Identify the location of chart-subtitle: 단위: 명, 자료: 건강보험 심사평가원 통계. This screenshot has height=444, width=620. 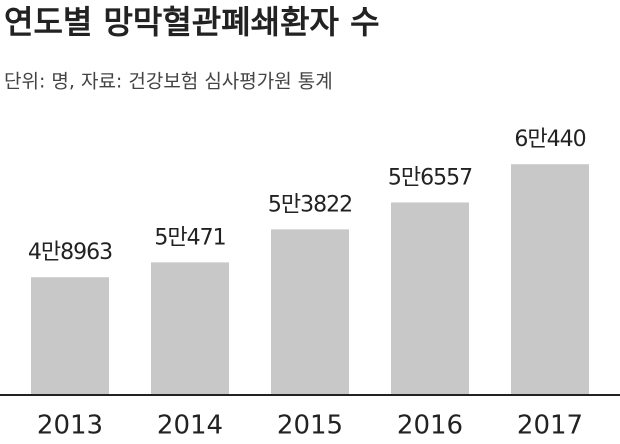
(168, 82).